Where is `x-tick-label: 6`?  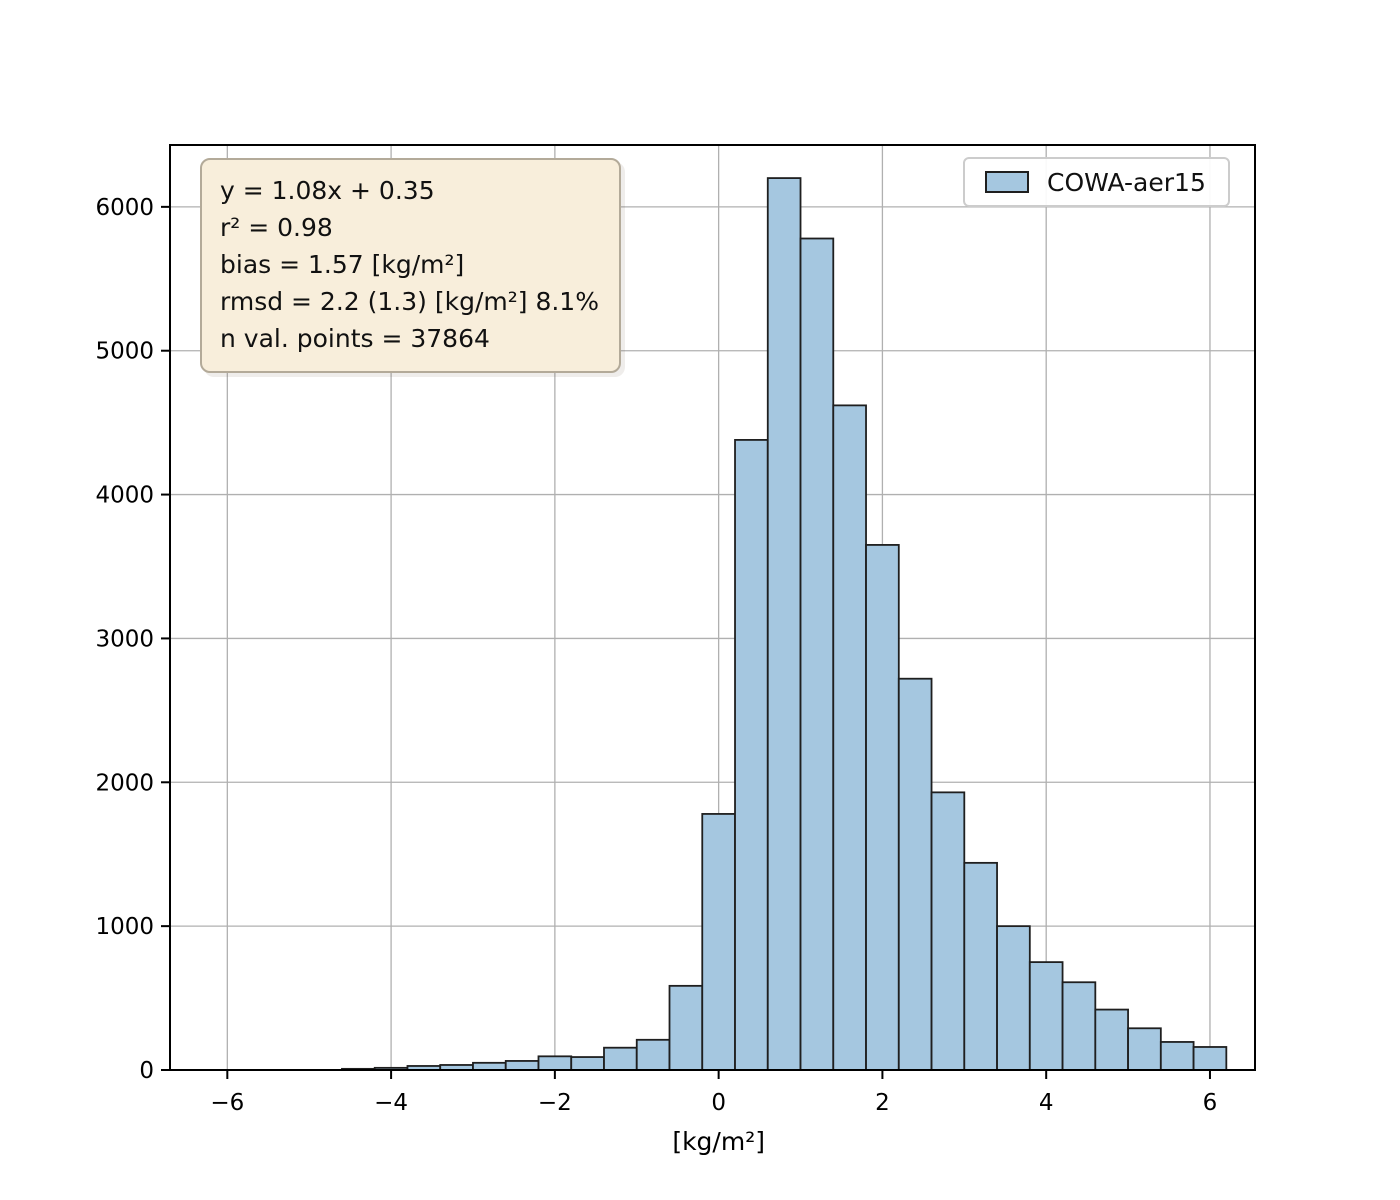
x-tick-label: 6 is located at coordinates (1210, 1103).